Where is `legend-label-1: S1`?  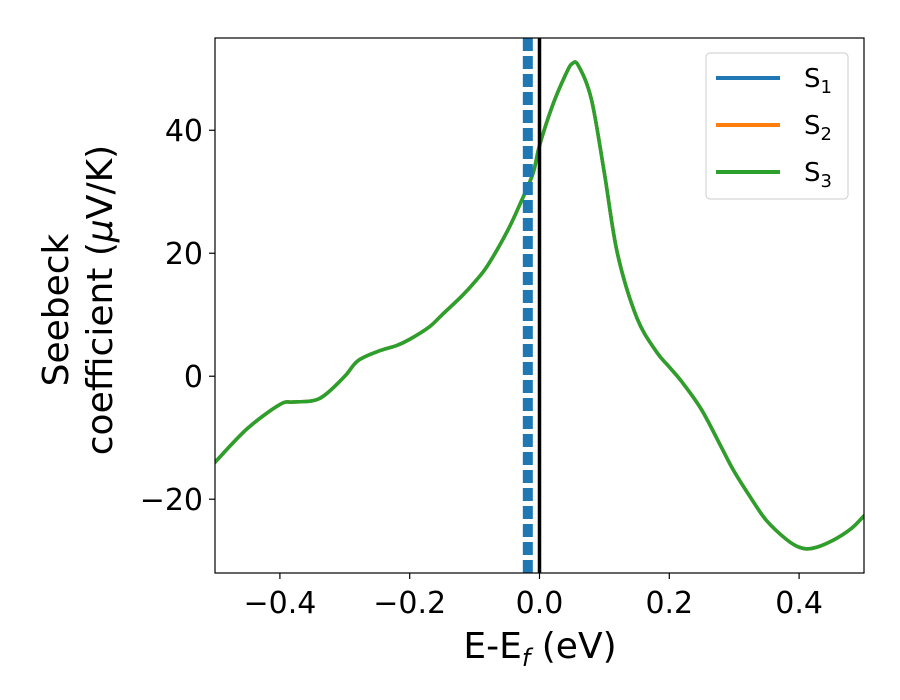
legend-label-1: S1 is located at coordinates (818, 81).